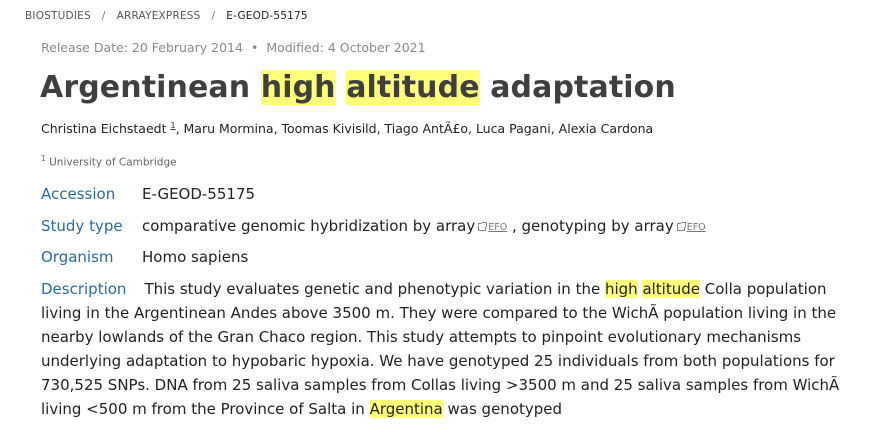 This screenshot has height=432, width=876. What do you see at coordinates (413, 87) in the screenshot?
I see `title-highlight-altitude: altitude` at bounding box center [413, 87].